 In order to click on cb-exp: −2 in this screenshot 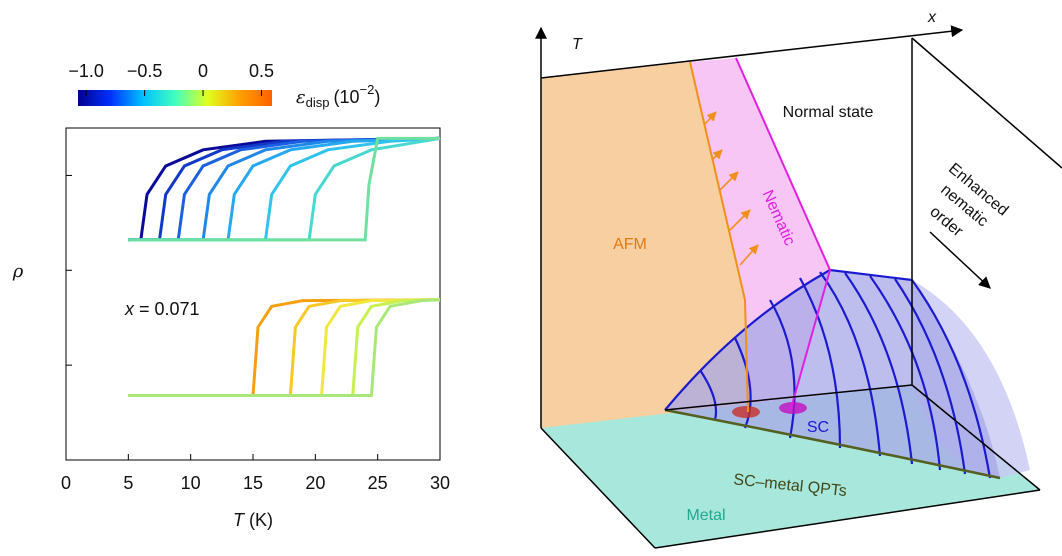, I will do `click(367, 89)`.